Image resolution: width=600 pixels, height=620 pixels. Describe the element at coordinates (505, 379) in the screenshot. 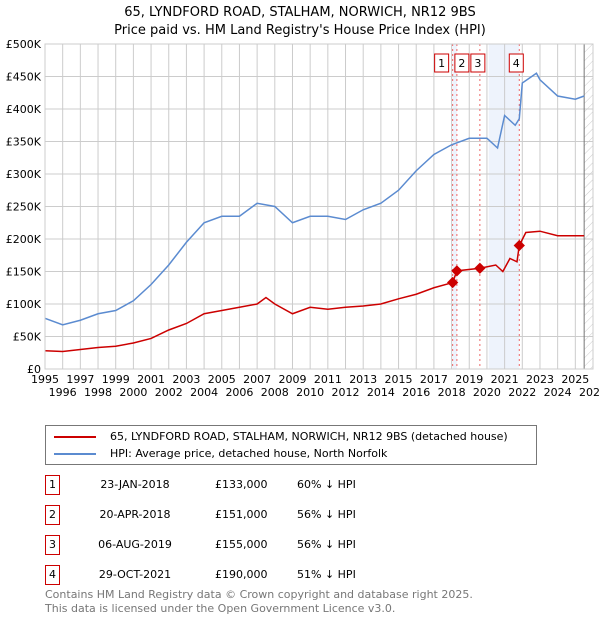

I see `x-tick-label: 2021` at that location.